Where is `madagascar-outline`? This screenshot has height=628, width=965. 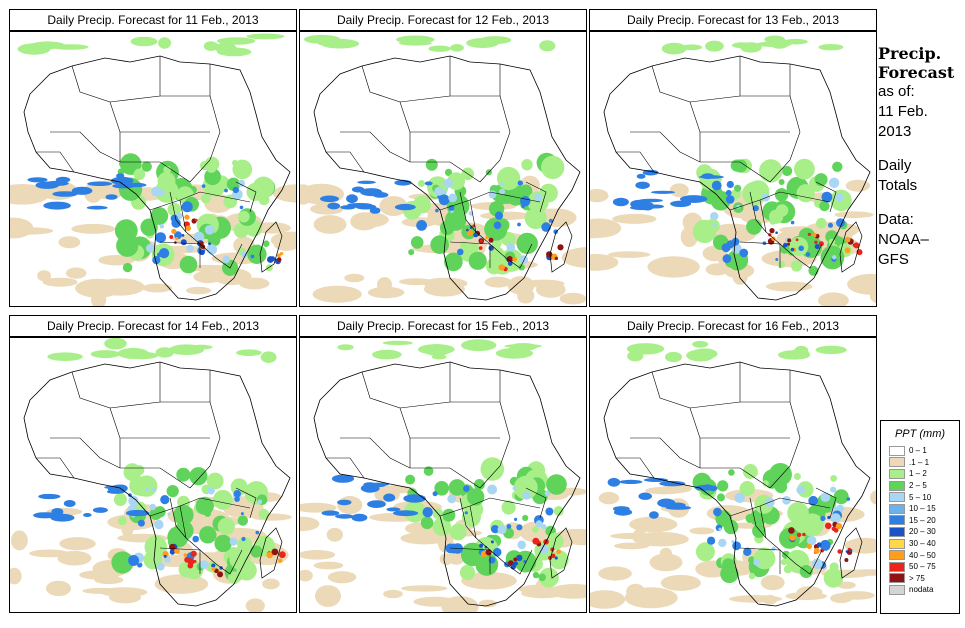
madagascar-outline is located at coordinates (851, 553).